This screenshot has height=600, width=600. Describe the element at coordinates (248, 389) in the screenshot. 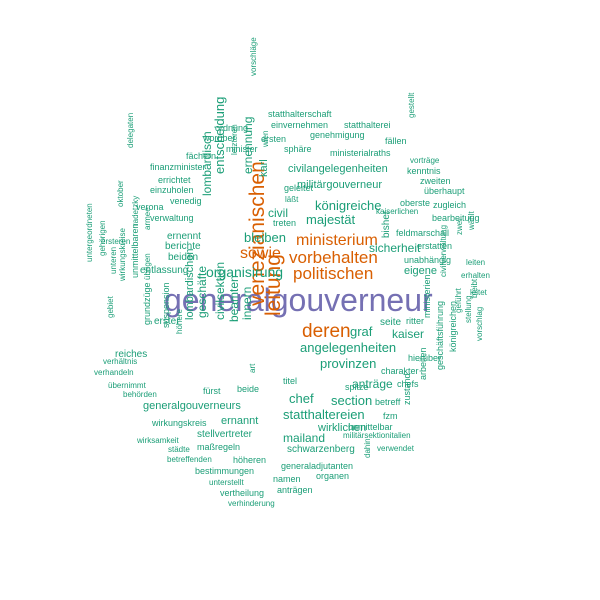

I see `word-beide: beide` at that location.